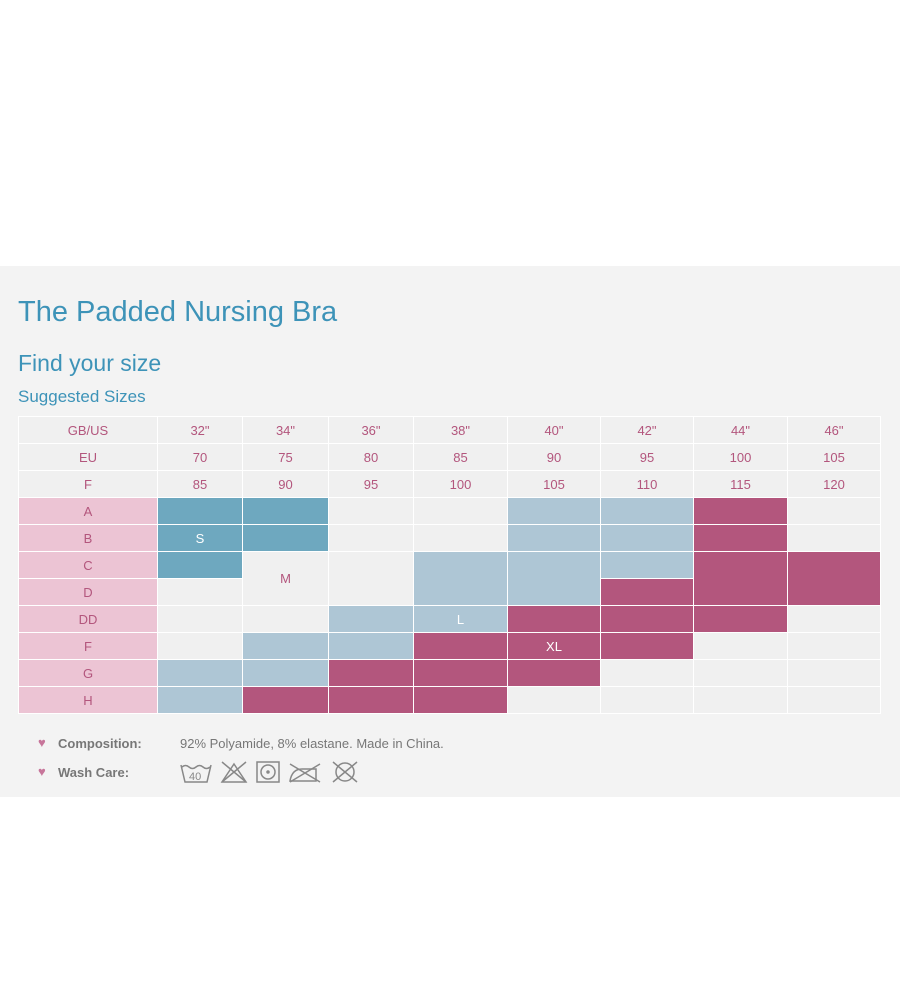  What do you see at coordinates (100, 743) in the screenshot?
I see `composition-label: Composition:` at bounding box center [100, 743].